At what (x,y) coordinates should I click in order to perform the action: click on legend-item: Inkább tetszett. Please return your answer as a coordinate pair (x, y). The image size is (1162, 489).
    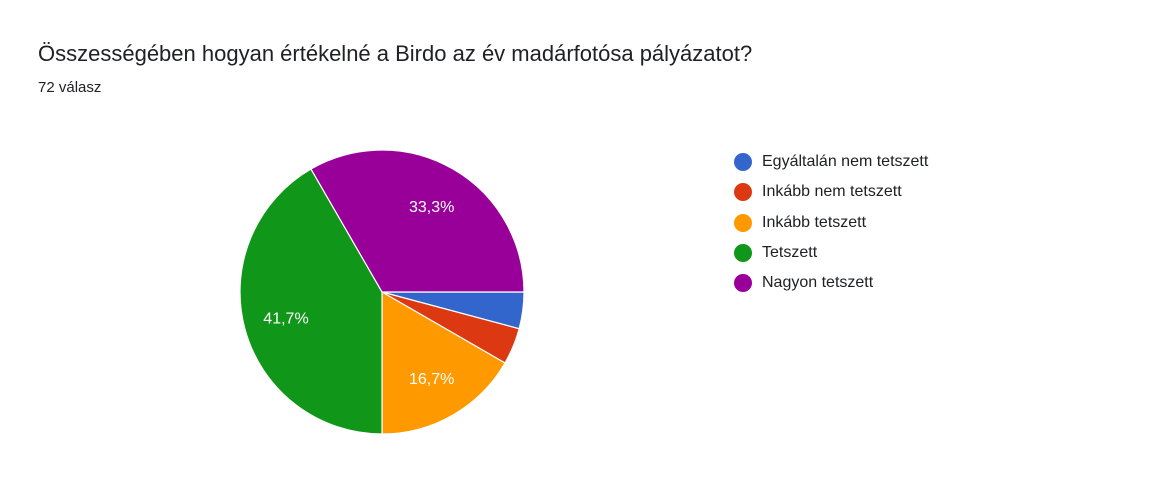
    Looking at the image, I should click on (831, 223).